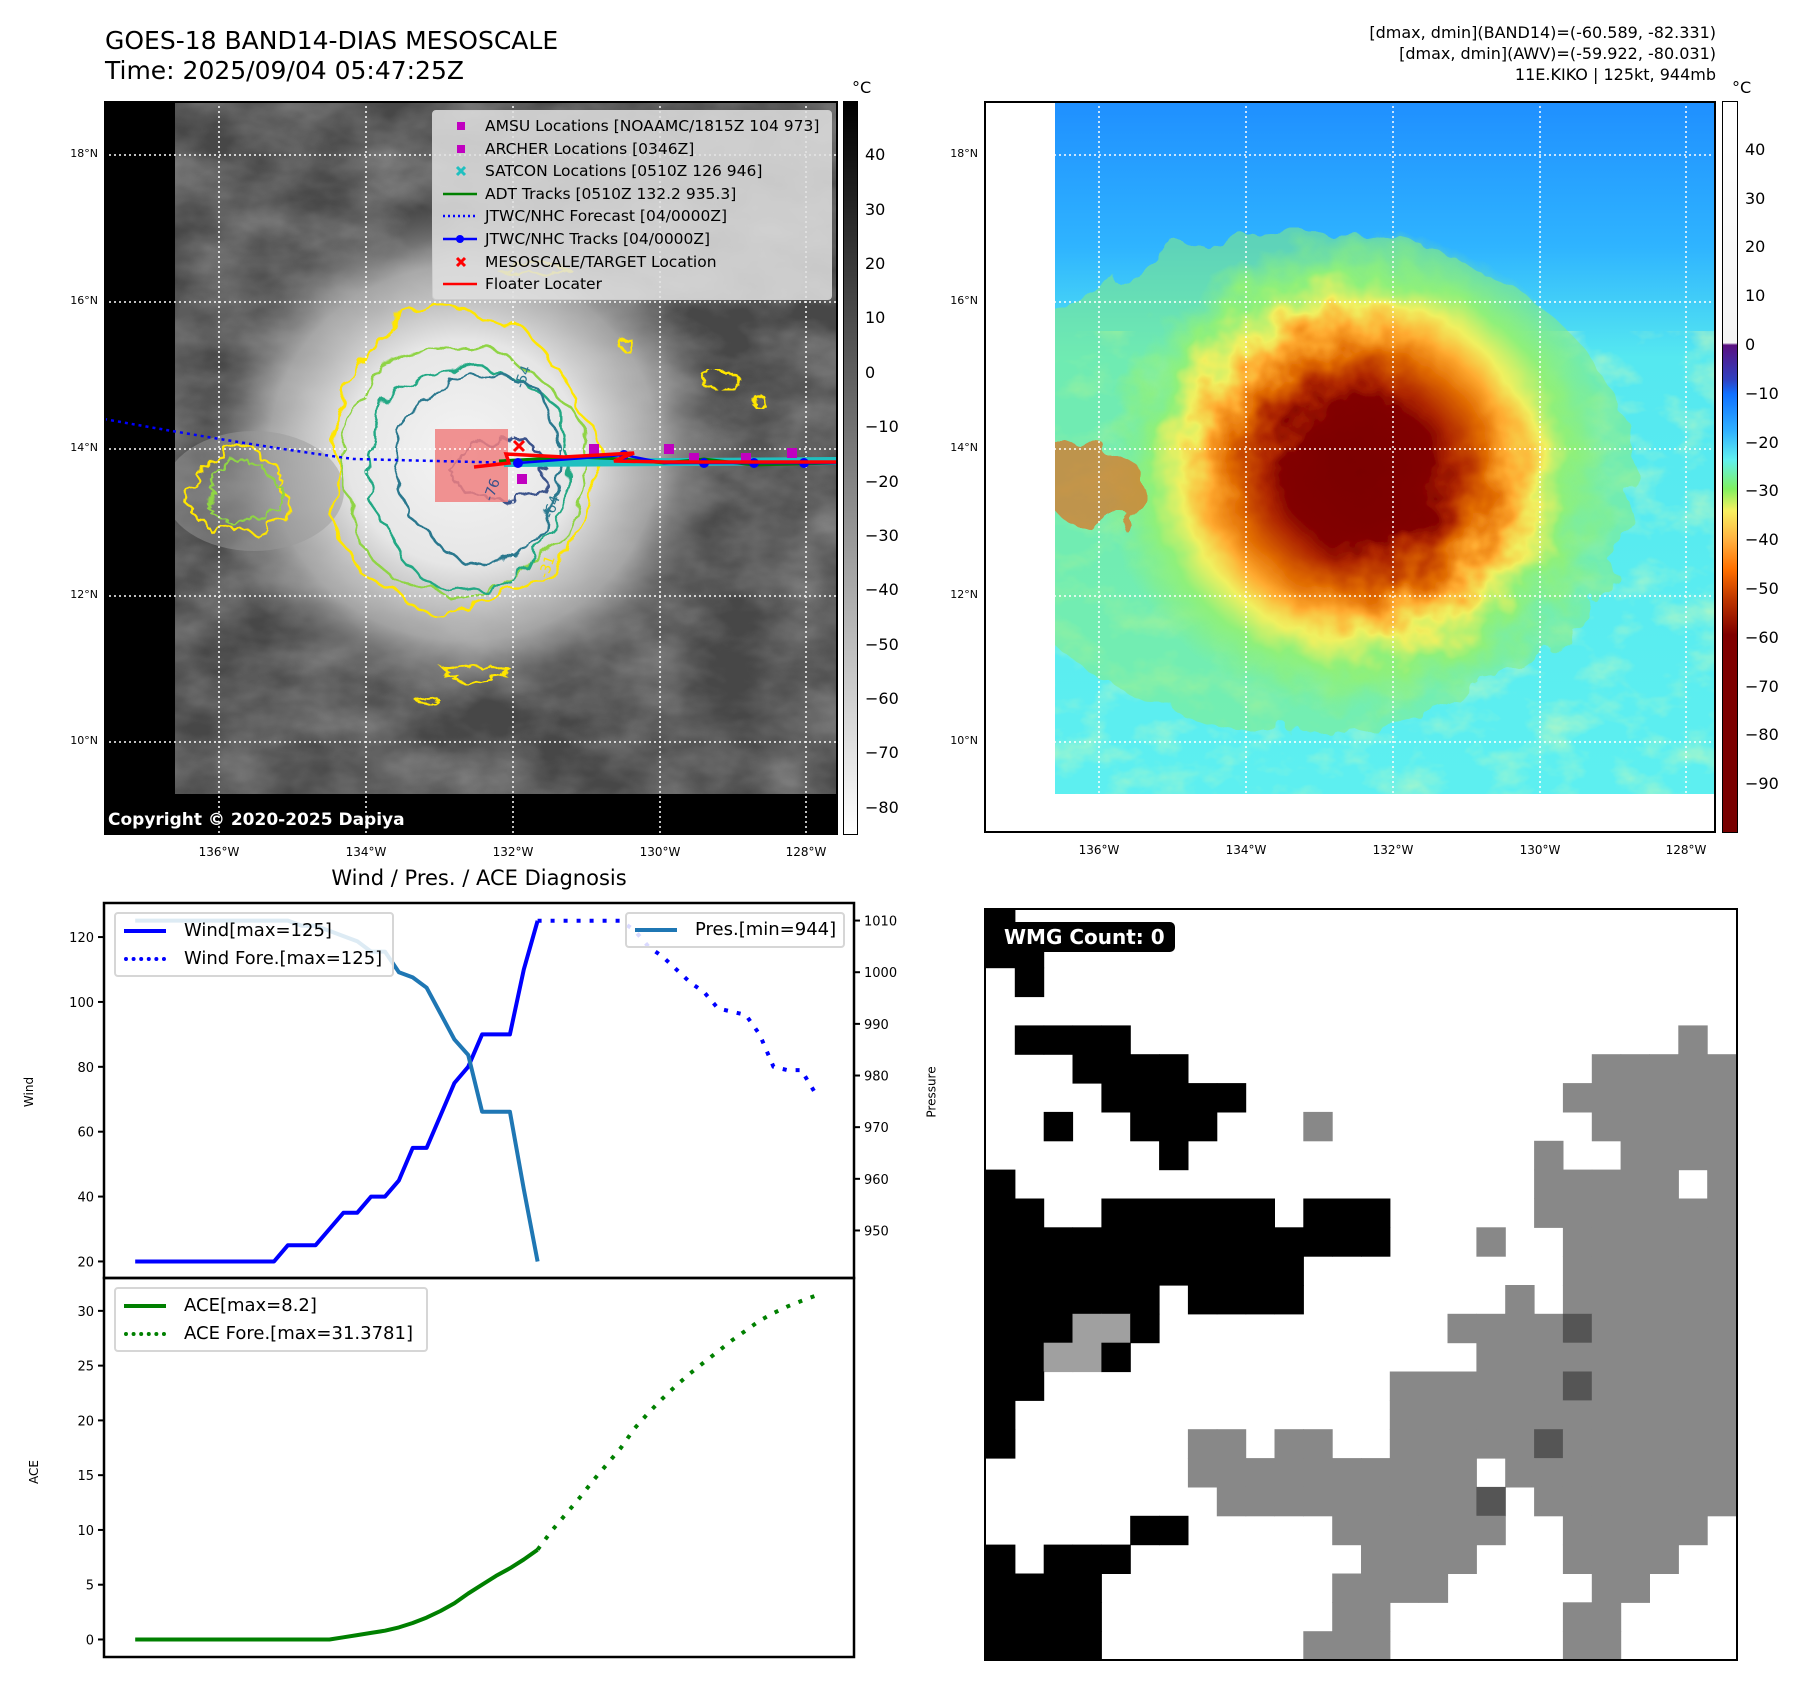  Describe the element at coordinates (876, 1231) in the screenshot. I see `pressure-tick-label: 950` at that location.